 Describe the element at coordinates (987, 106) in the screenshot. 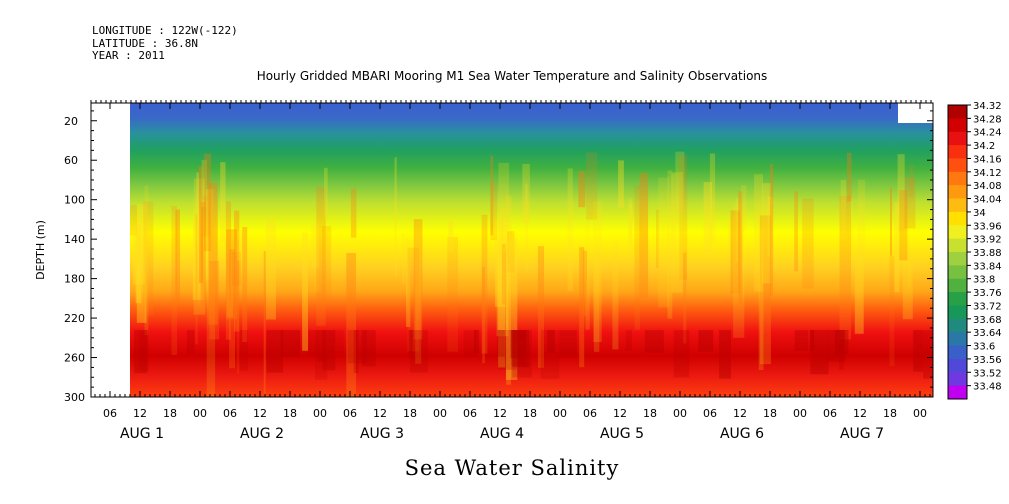

I see `colorbar-label: 34.32` at that location.